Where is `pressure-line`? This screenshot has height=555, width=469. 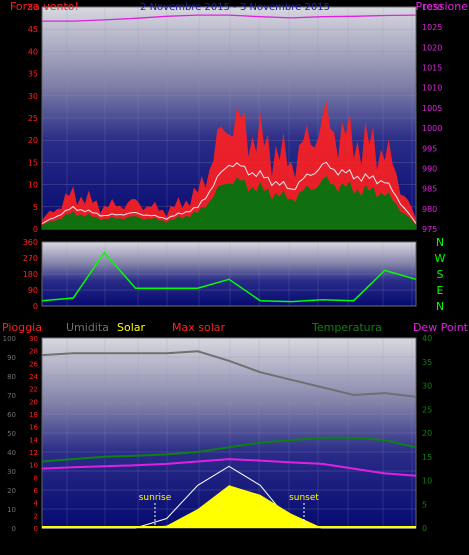 pressure-line is located at coordinates (229, 18).